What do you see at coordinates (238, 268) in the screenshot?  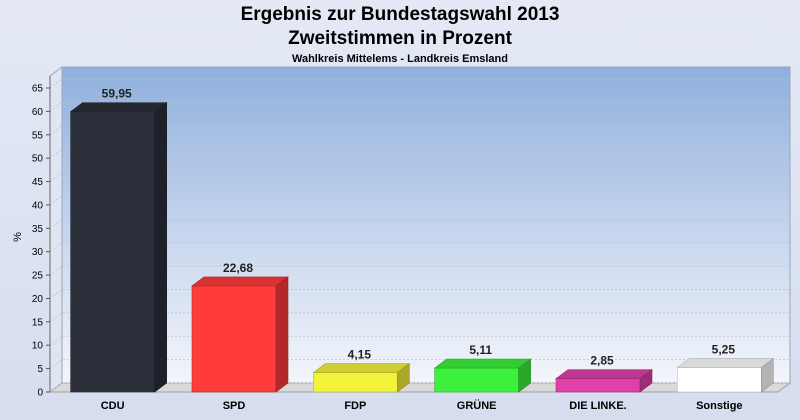 I see `value-label: 22,68` at bounding box center [238, 268].